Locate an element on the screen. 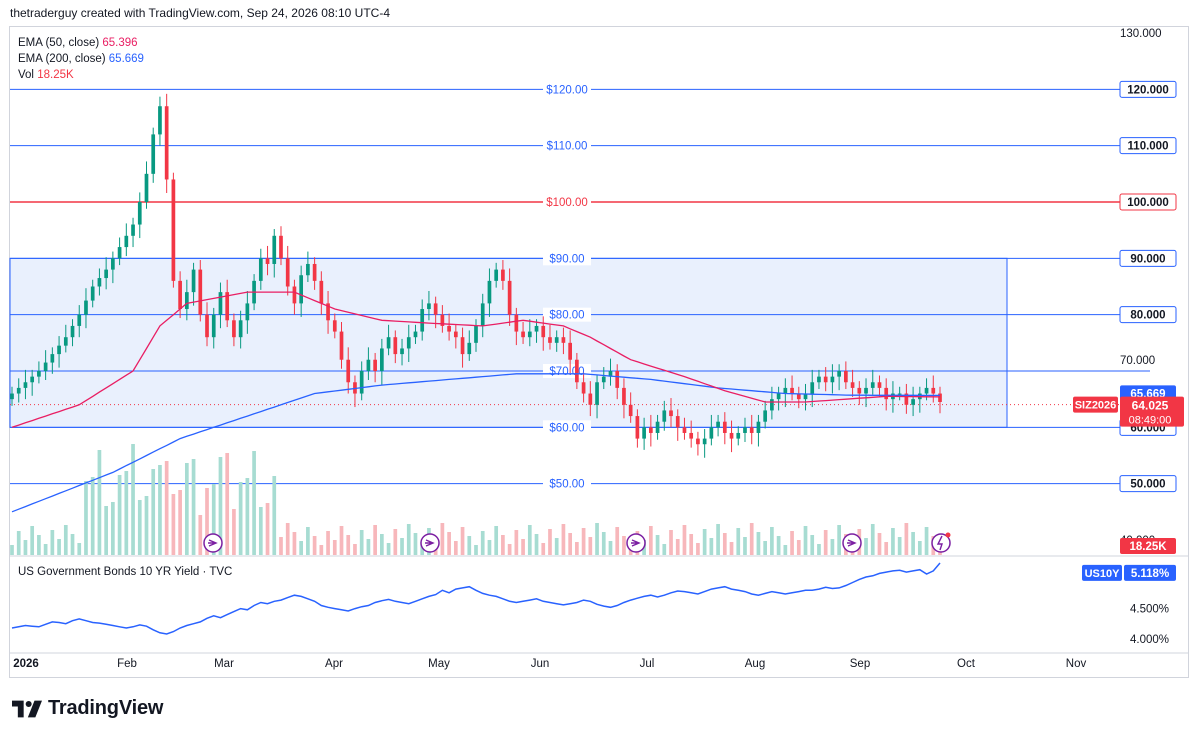  legend-volume: Vol 18.25K is located at coordinates (81, 75).